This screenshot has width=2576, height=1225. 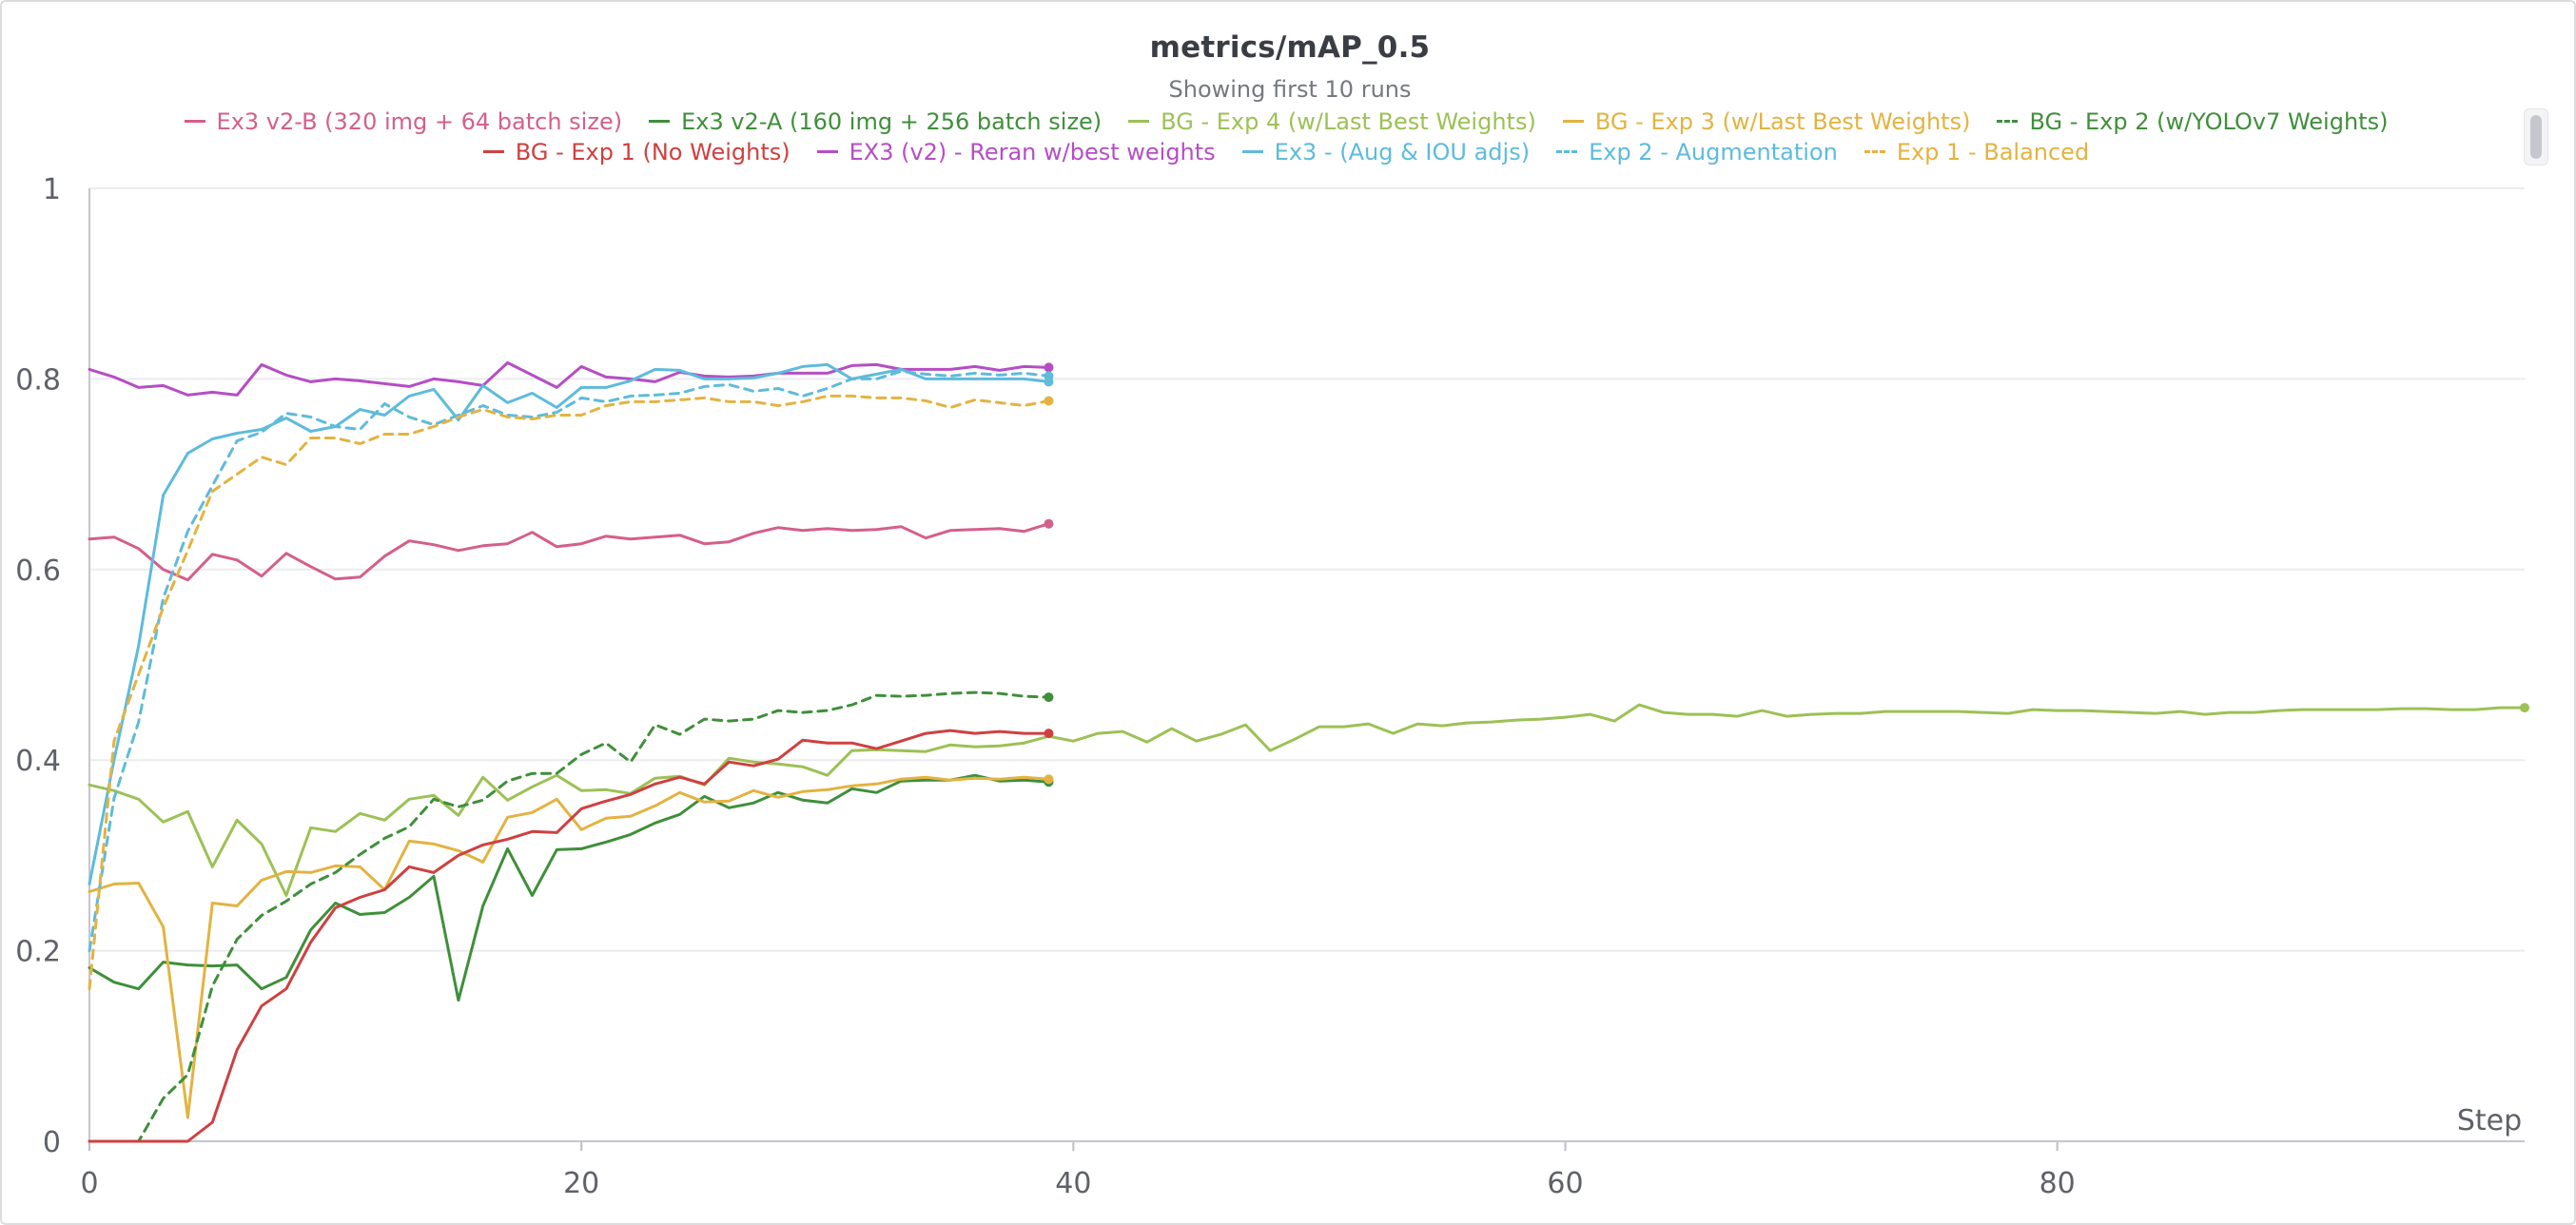 I want to click on legend-label: BG - Exp 3 (w/Last Best Weights), so click(x=1783, y=121).